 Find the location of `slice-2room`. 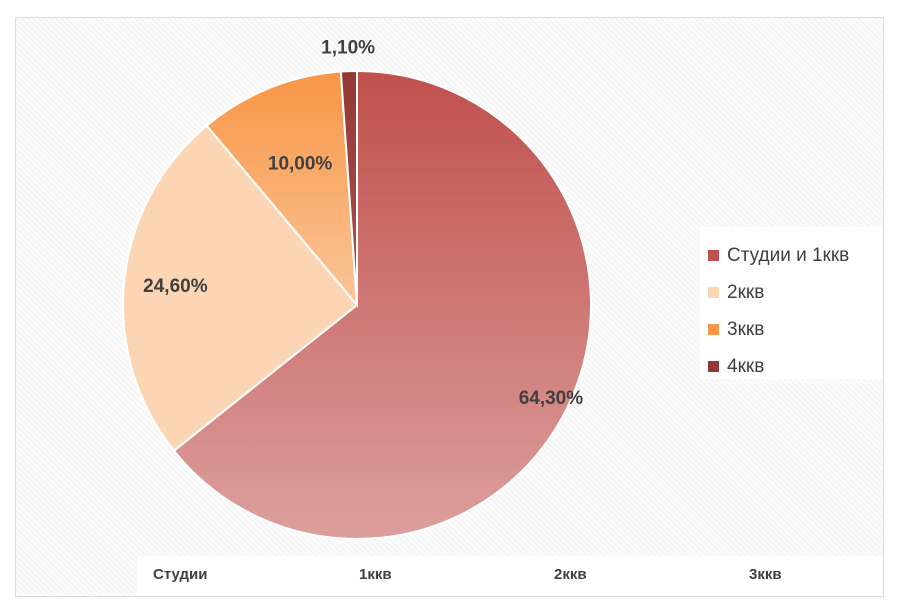

slice-2room is located at coordinates (240, 288).